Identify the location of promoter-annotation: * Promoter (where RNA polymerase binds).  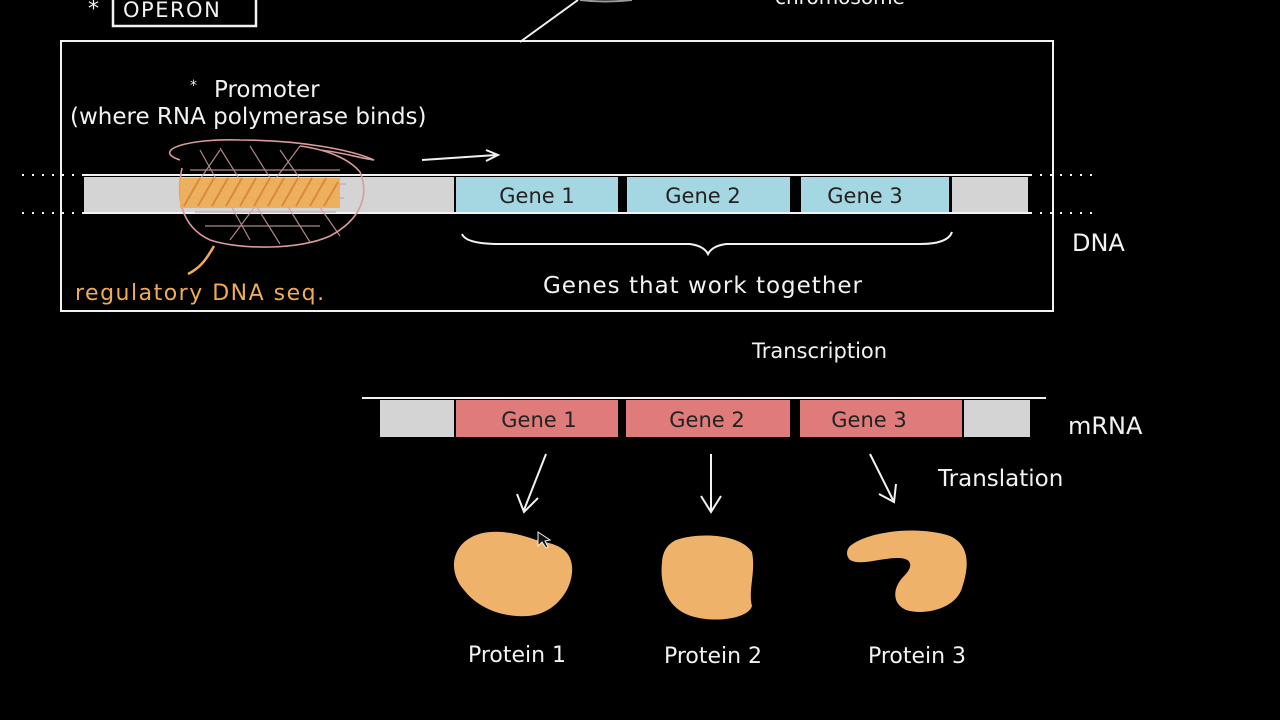
(285, 119).